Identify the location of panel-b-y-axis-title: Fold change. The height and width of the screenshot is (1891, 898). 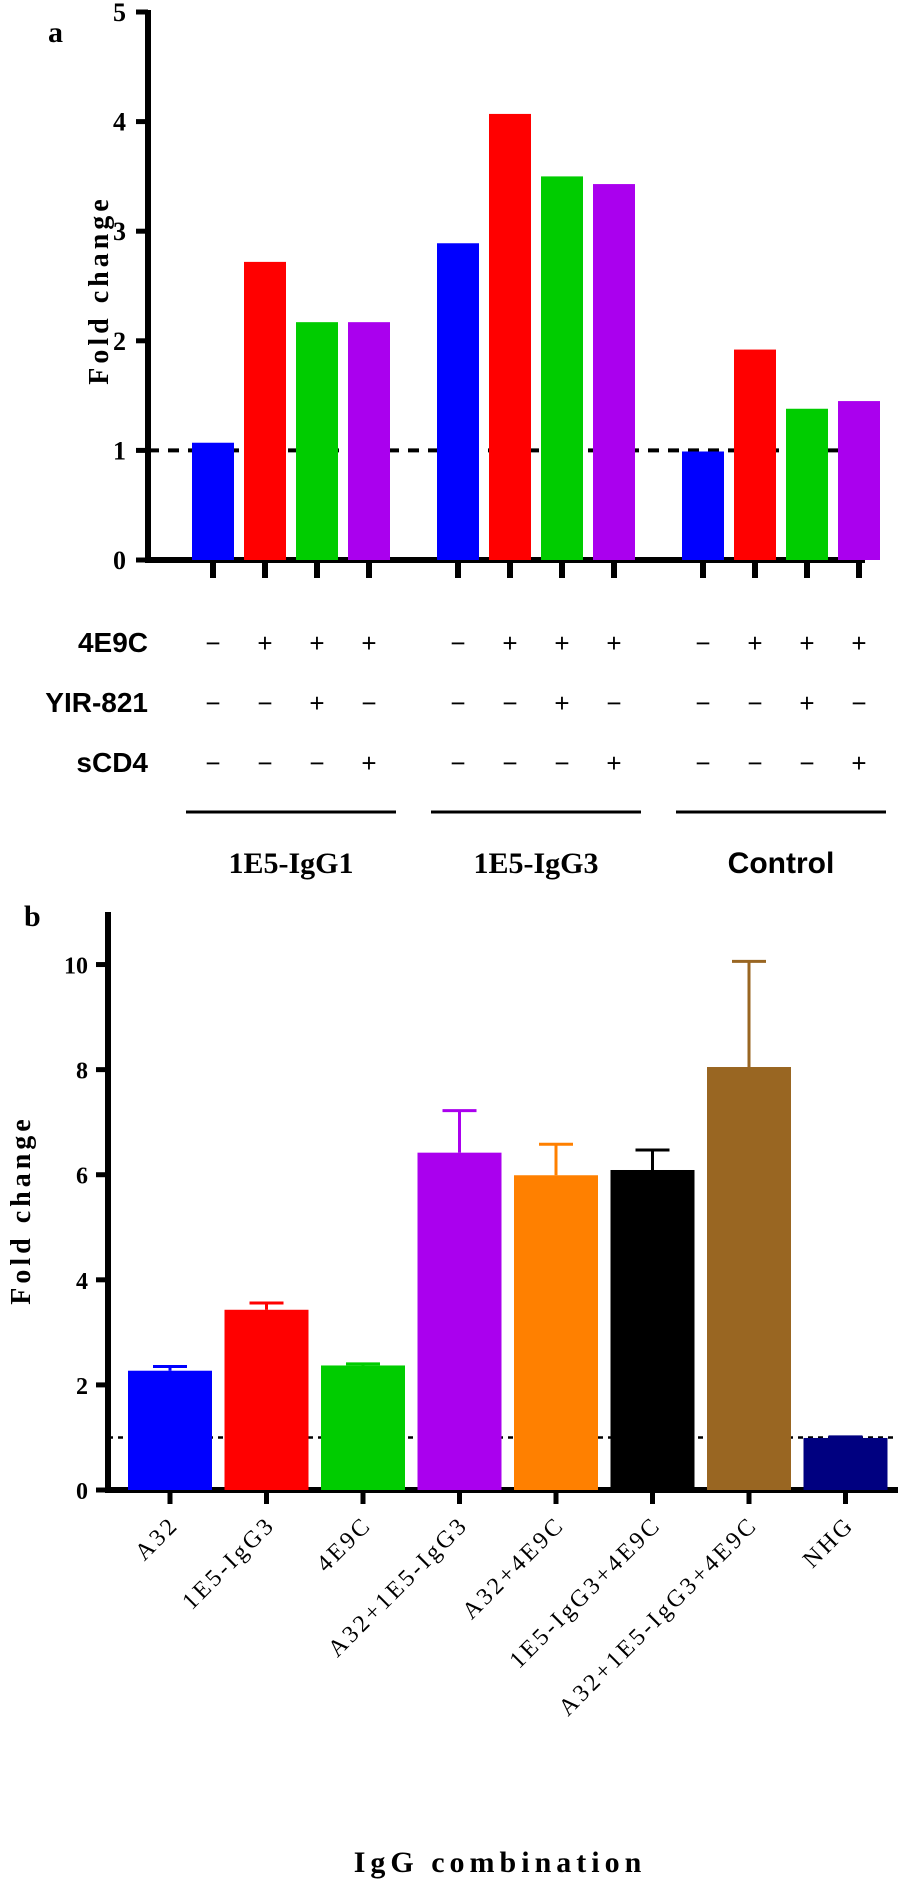
(21, 1209).